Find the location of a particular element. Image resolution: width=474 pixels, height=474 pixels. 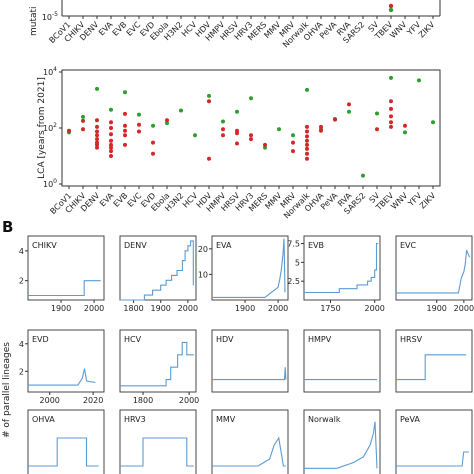

panel-title: OHVA is located at coordinates (43, 419).